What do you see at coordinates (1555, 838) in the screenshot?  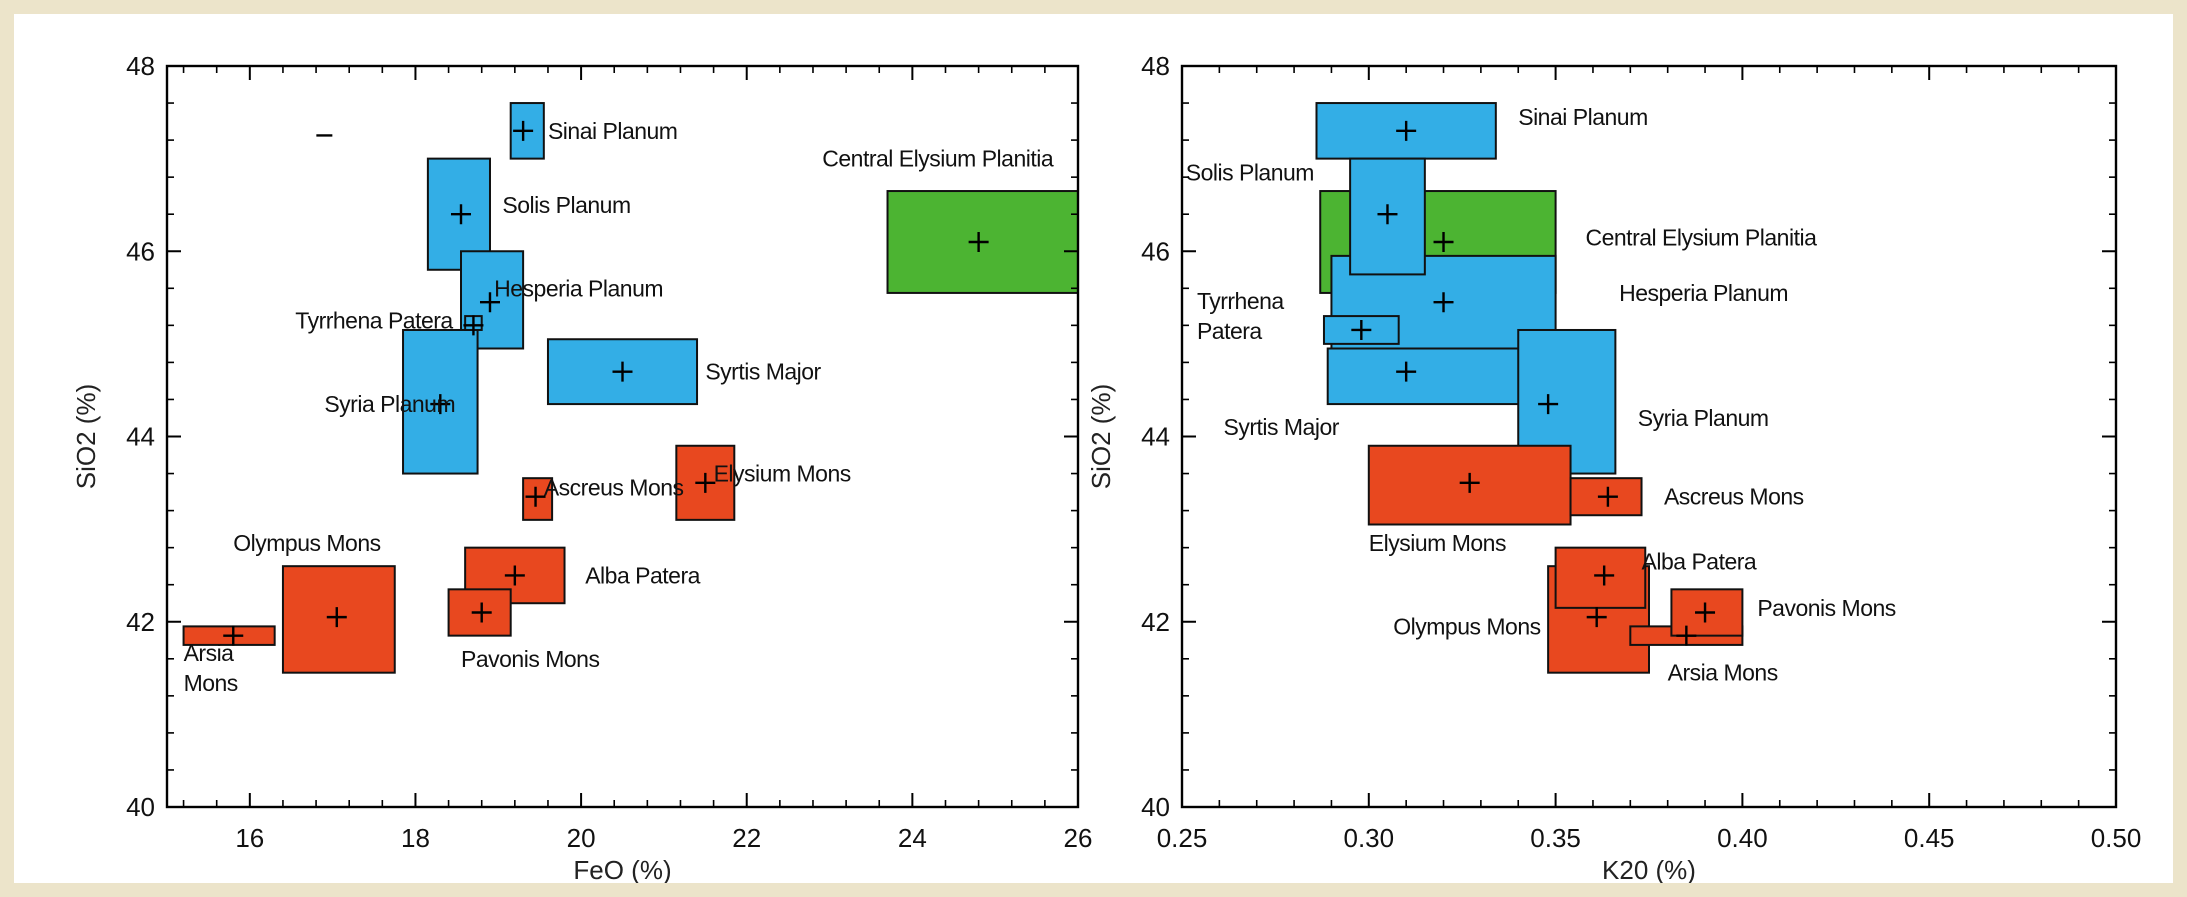 I see `x-tick-label: 0.35` at bounding box center [1555, 838].